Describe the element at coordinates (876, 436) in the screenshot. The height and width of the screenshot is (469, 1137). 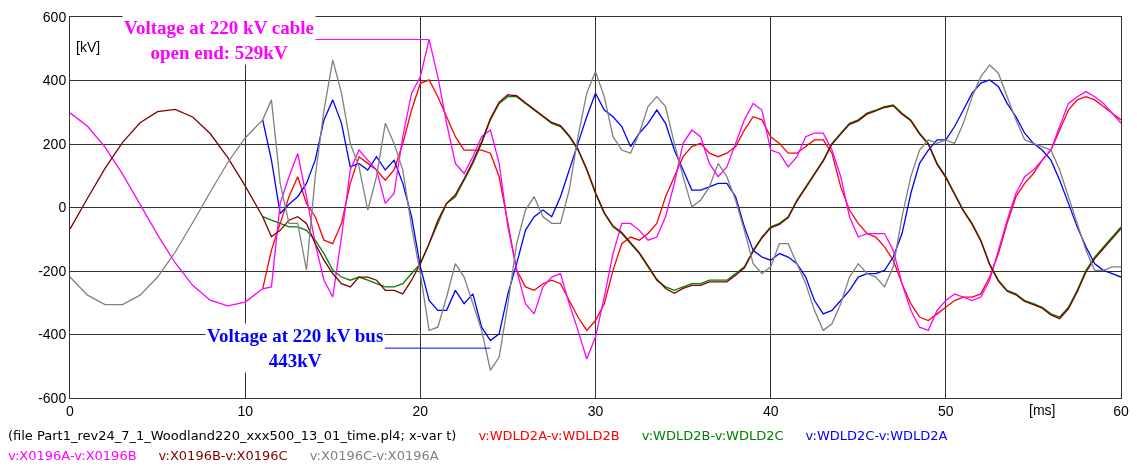
I see `text: v:WDLD2C-v:WDLD2A` at that location.